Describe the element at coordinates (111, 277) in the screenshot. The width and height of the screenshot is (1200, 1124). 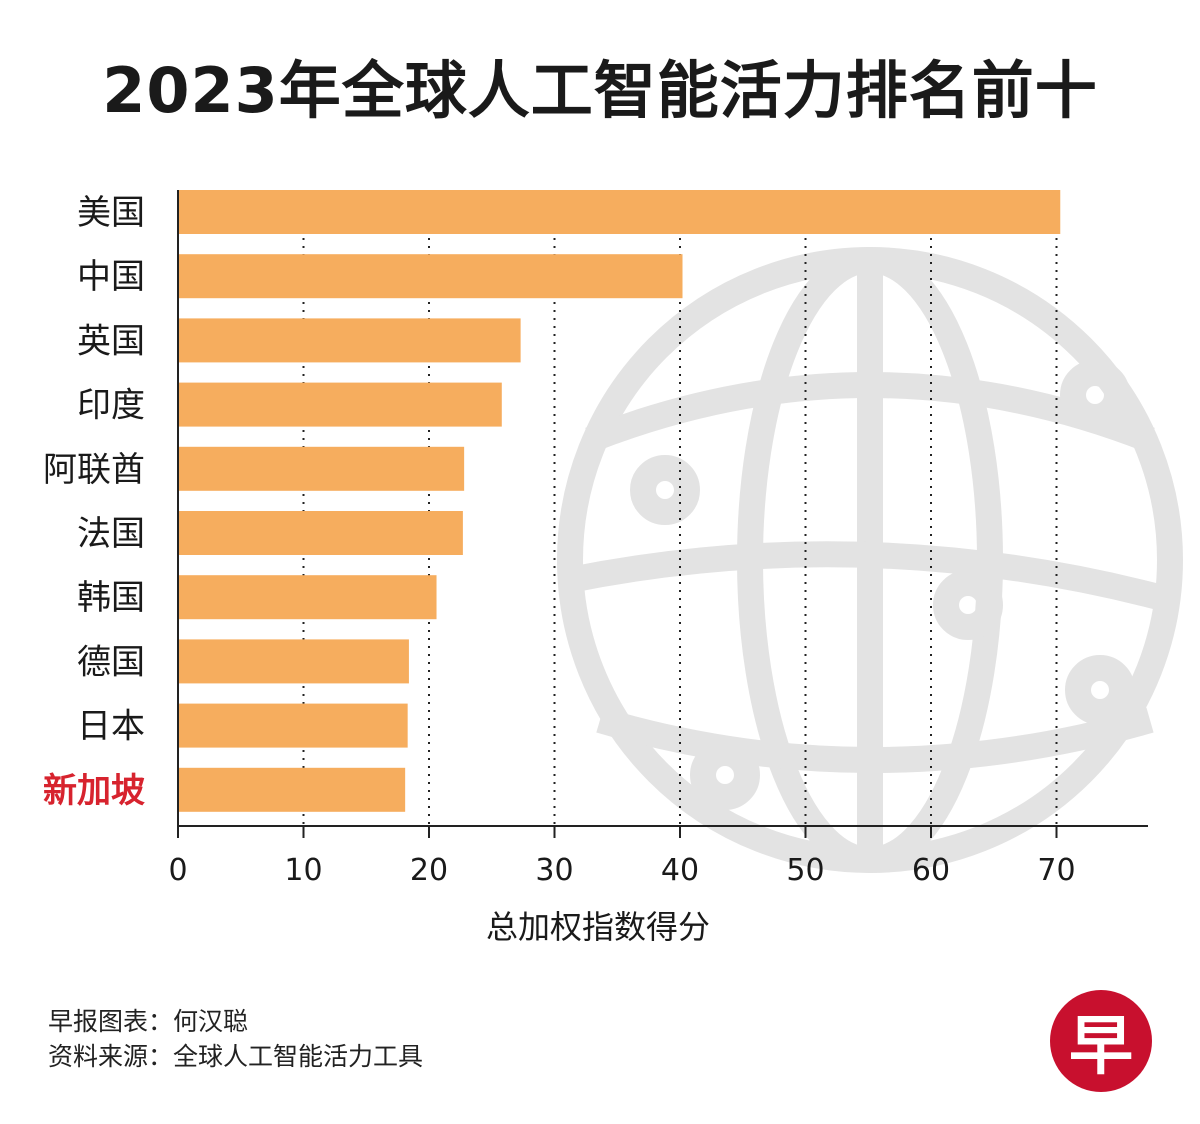
I see `y-category-label: 中国` at that location.